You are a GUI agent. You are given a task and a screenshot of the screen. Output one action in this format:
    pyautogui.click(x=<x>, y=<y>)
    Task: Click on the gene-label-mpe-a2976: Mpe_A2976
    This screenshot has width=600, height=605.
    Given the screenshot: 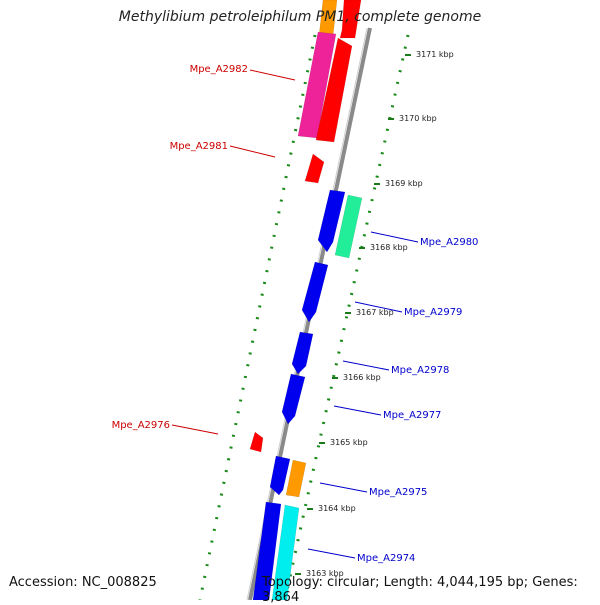 What is the action you would take?
    pyautogui.click(x=165, y=427)
    